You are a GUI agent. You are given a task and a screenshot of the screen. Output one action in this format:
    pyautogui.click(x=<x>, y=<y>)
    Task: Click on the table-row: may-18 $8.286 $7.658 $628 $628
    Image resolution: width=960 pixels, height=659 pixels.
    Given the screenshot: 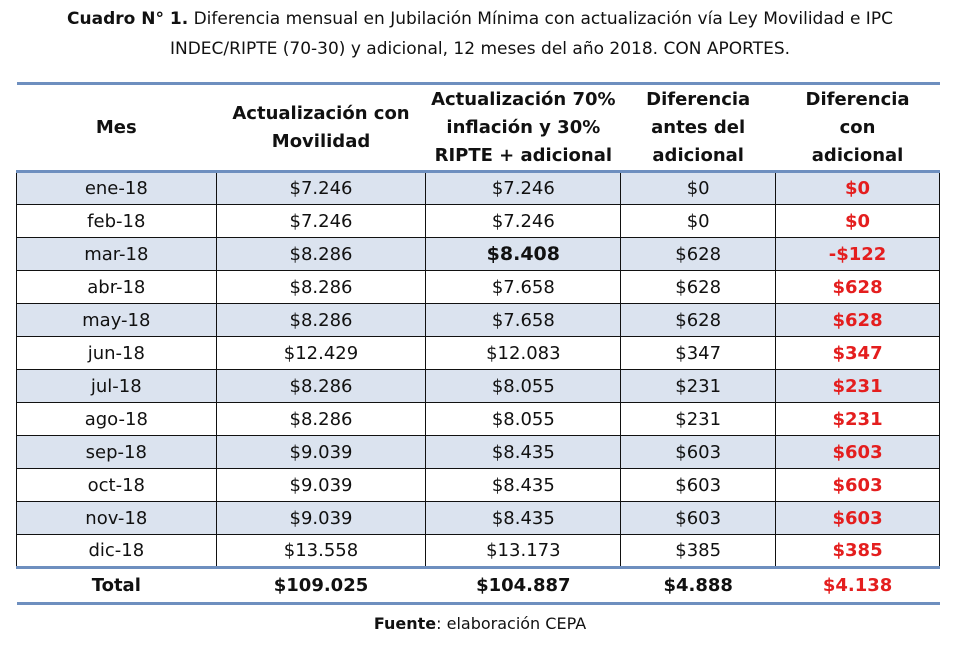 What is the action you would take?
    pyautogui.click(x=478, y=320)
    